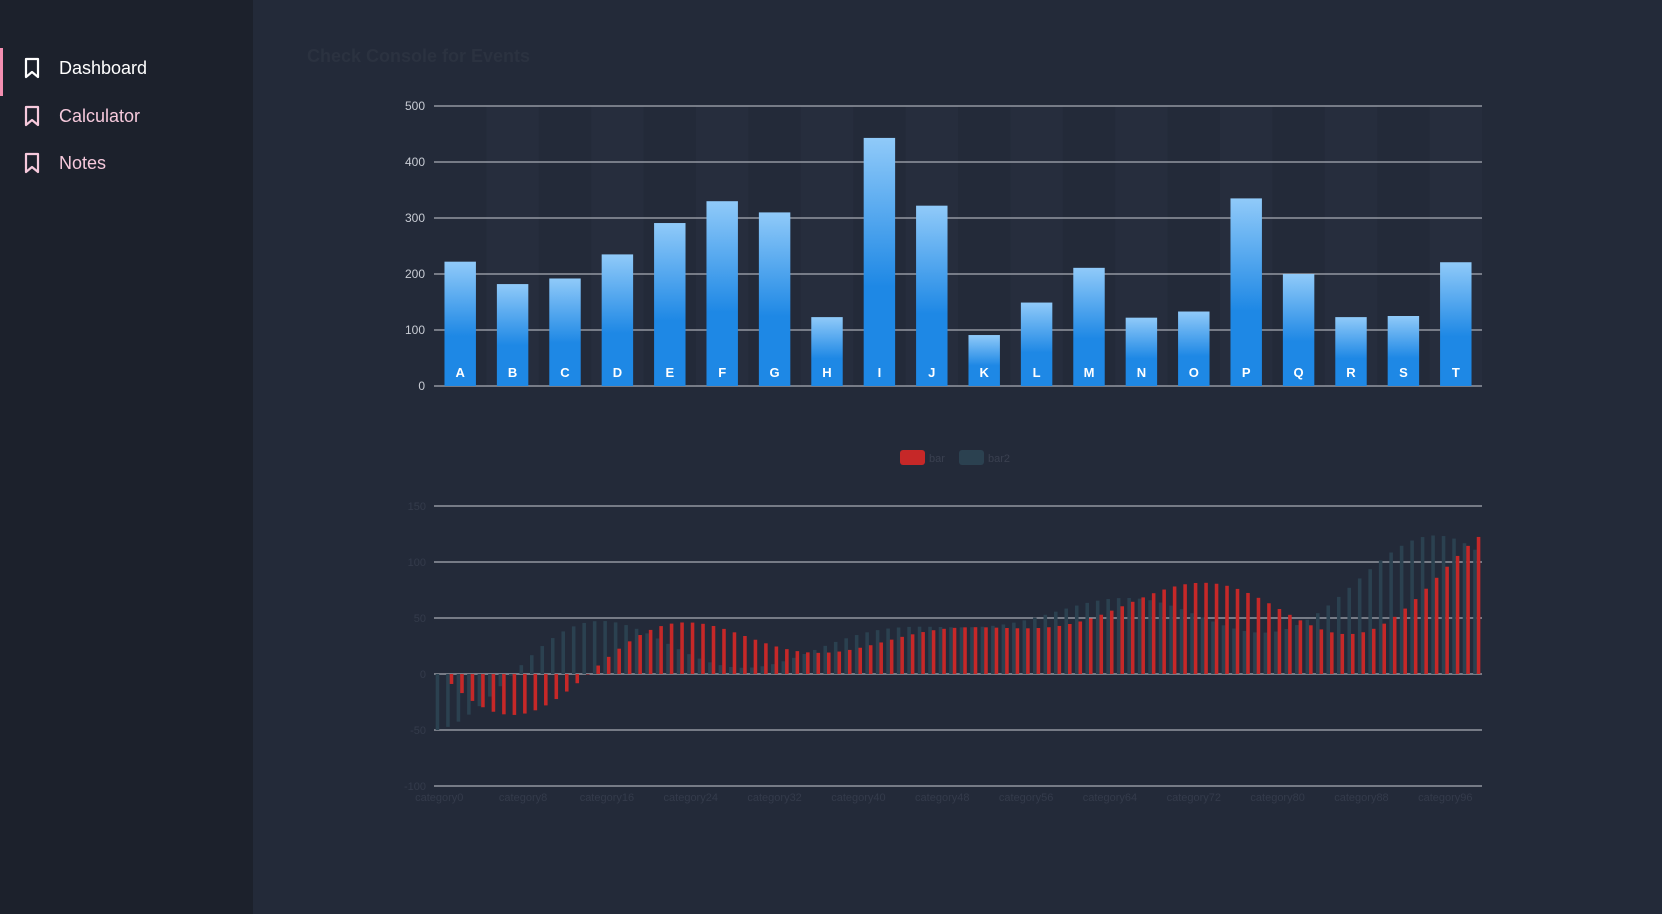 This screenshot has width=1662, height=914. What do you see at coordinates (421, 386) in the screenshot?
I see `y-tick-label: 0` at bounding box center [421, 386].